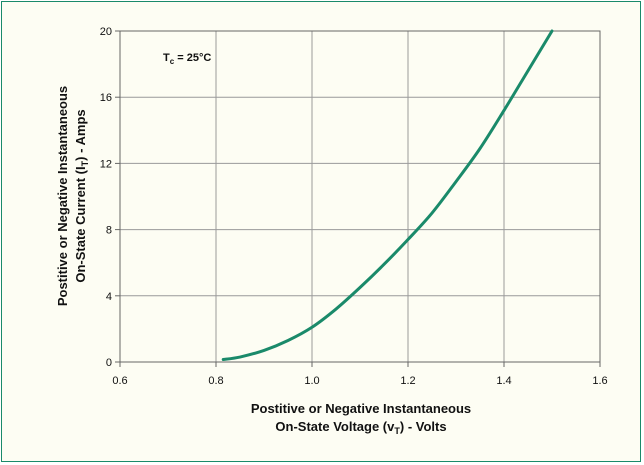 Image resolution: width=644 pixels, height=465 pixels. What do you see at coordinates (119, 381) in the screenshot?
I see `x-tick-label: 0.6` at bounding box center [119, 381].